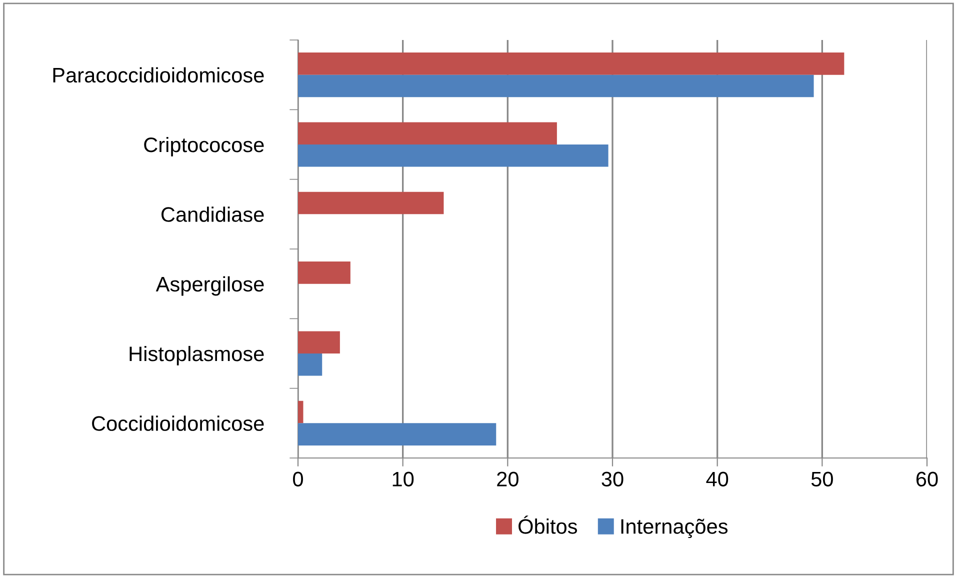 The height and width of the screenshot is (578, 957). What do you see at coordinates (548, 525) in the screenshot?
I see `legend-label: Óbitos` at bounding box center [548, 525].